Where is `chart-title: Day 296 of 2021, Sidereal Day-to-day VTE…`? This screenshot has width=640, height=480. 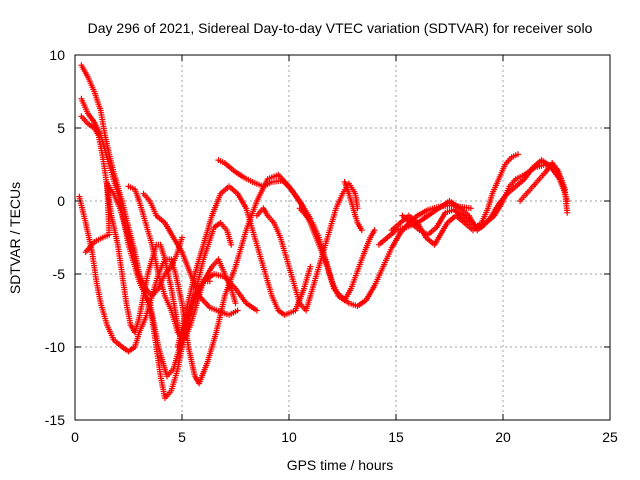 chart-title: Day 296 of 2021, Sidereal Day-to-day VTE… is located at coordinates (340, 28).